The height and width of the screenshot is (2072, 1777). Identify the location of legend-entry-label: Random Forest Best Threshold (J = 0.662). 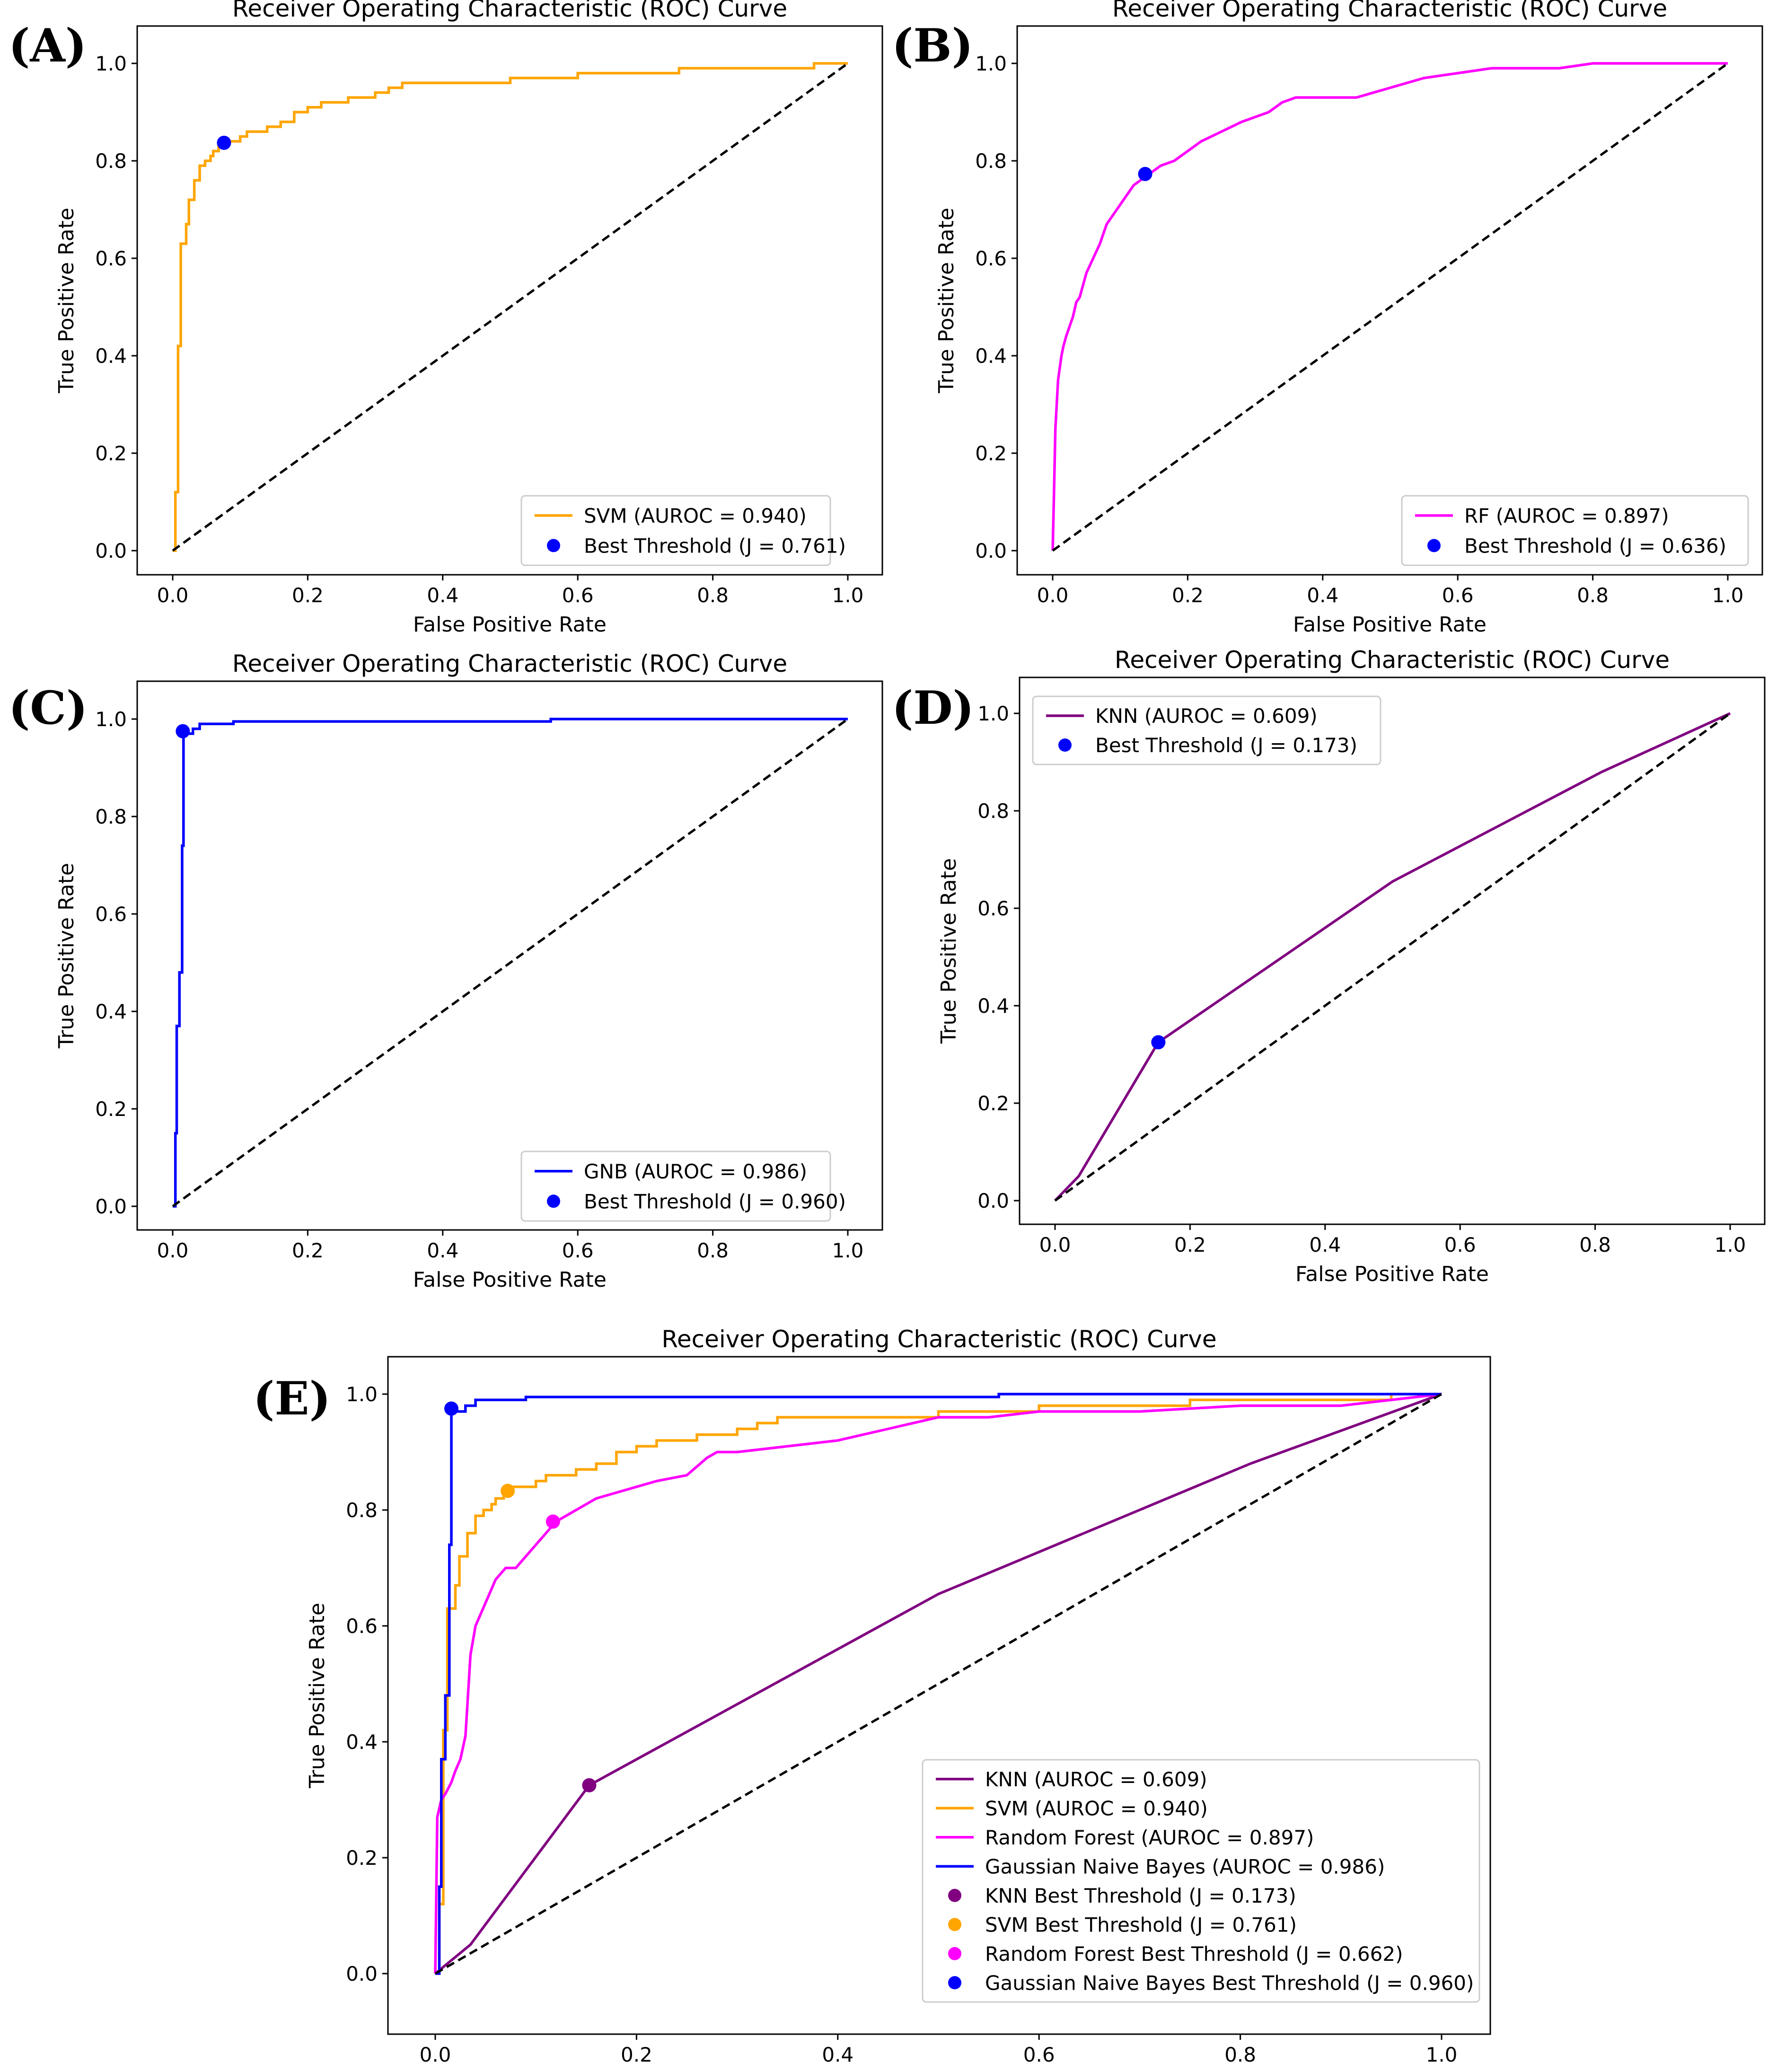
(1194, 1954).